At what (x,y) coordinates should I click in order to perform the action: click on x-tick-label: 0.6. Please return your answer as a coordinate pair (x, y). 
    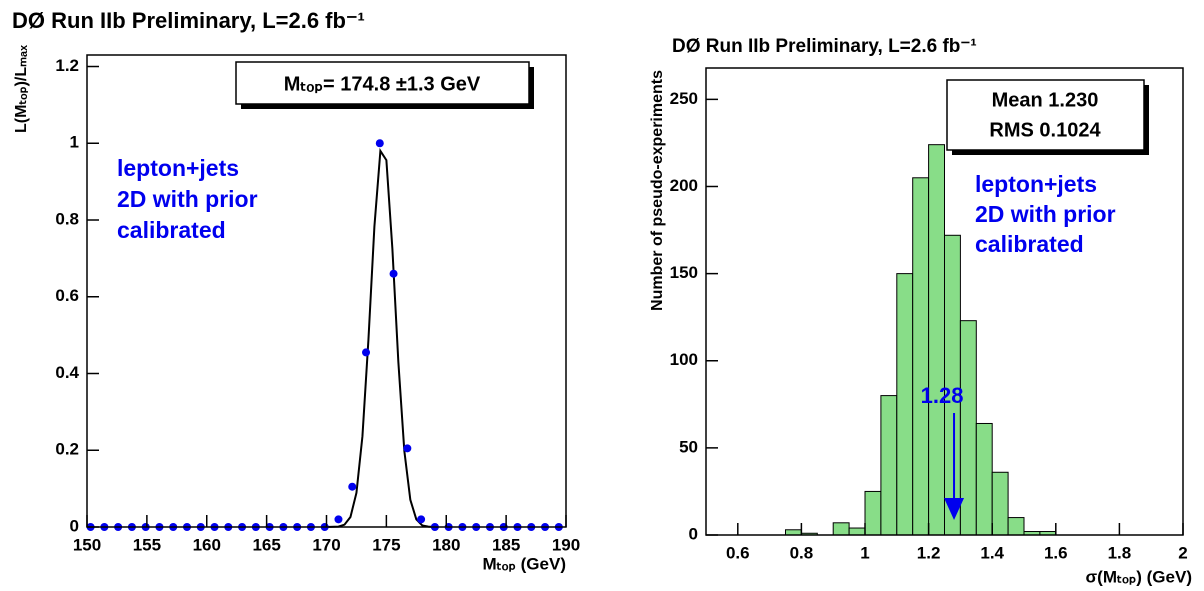
    Looking at the image, I should click on (738, 552).